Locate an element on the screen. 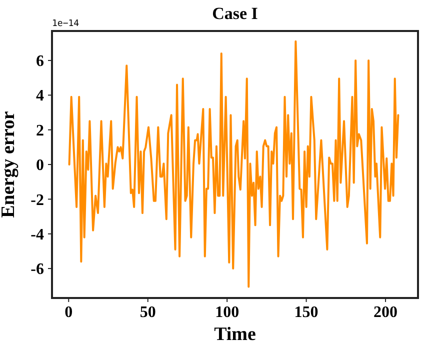 The image size is (423, 346). x-tick-label: 100 is located at coordinates (227, 312).